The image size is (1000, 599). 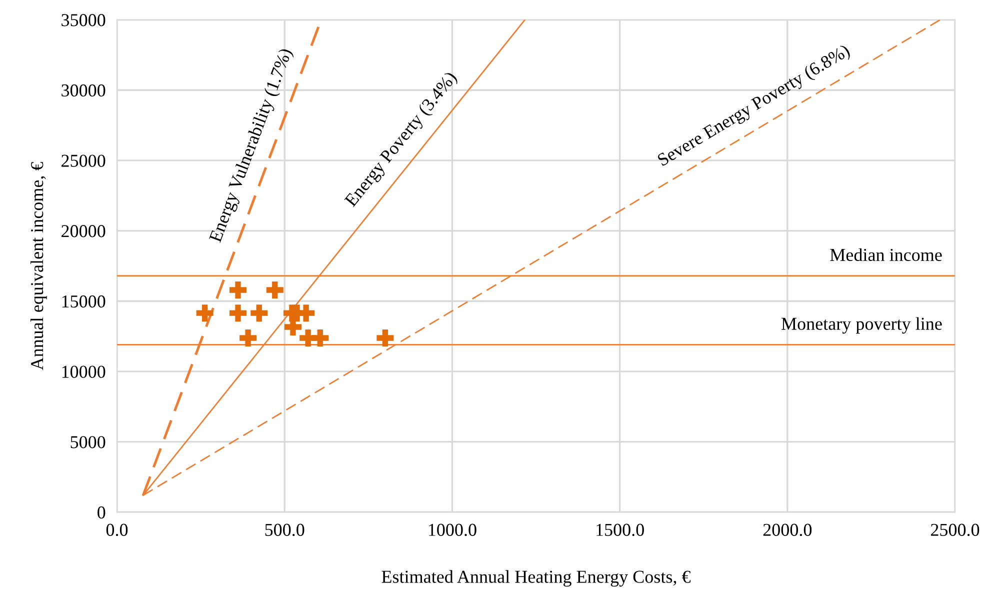 I want to click on y-axis-title: Annual equivalent income, €, so click(x=38, y=266).